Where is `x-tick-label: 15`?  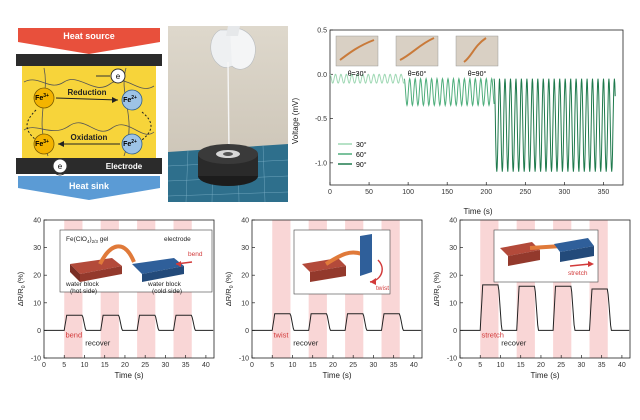
x-tick-label: 15 is located at coordinates (105, 365).